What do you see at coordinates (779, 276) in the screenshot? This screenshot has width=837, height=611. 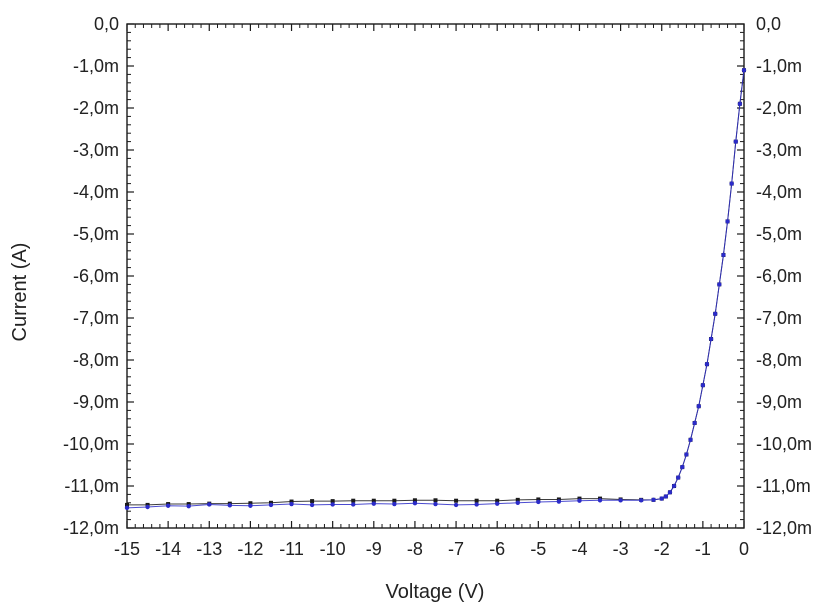 I see `y-tick-label-right: -6,0m` at bounding box center [779, 276].